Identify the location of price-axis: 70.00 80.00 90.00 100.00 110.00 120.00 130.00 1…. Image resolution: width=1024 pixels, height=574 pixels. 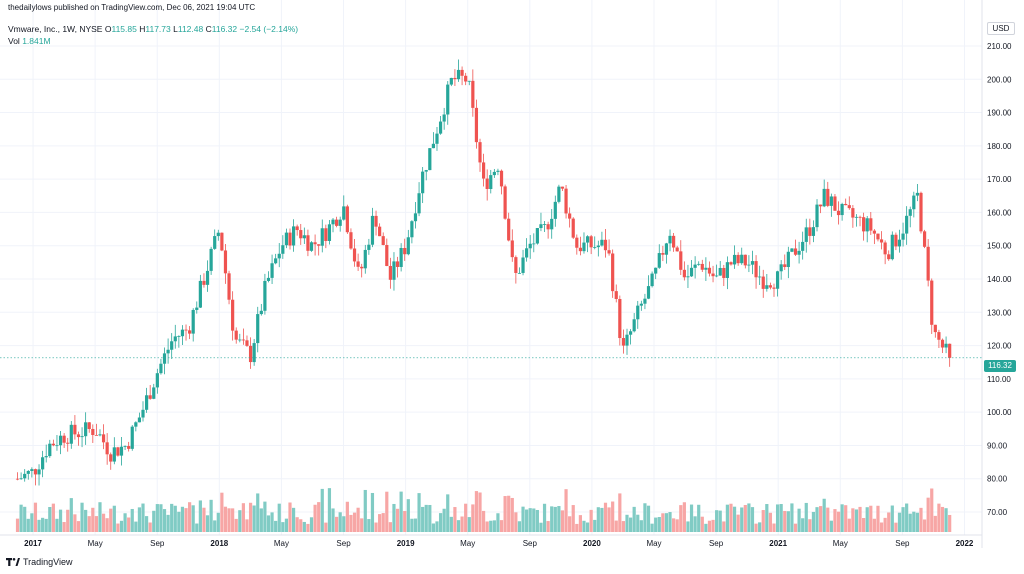
(999, 279).